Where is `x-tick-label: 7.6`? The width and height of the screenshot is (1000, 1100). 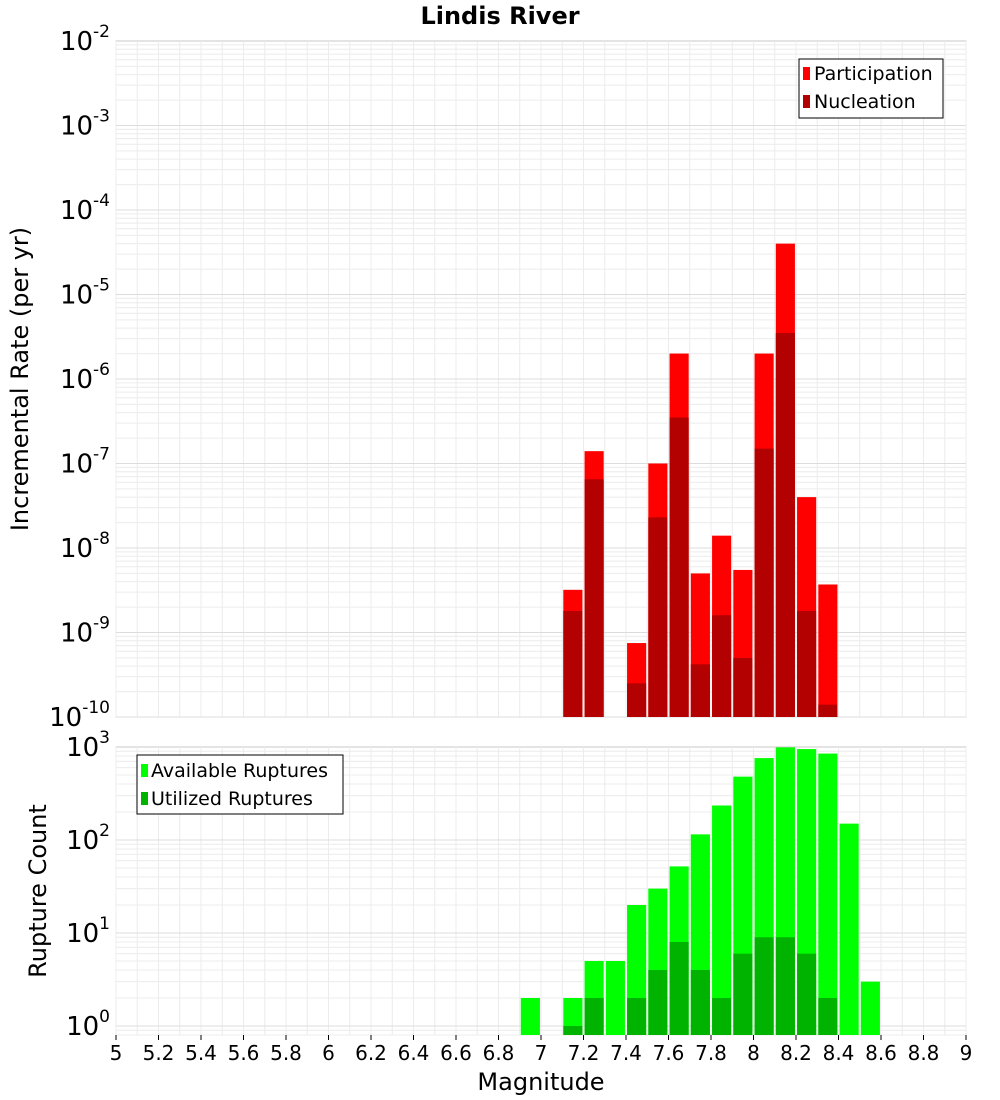 x-tick-label: 7.6 is located at coordinates (669, 1053).